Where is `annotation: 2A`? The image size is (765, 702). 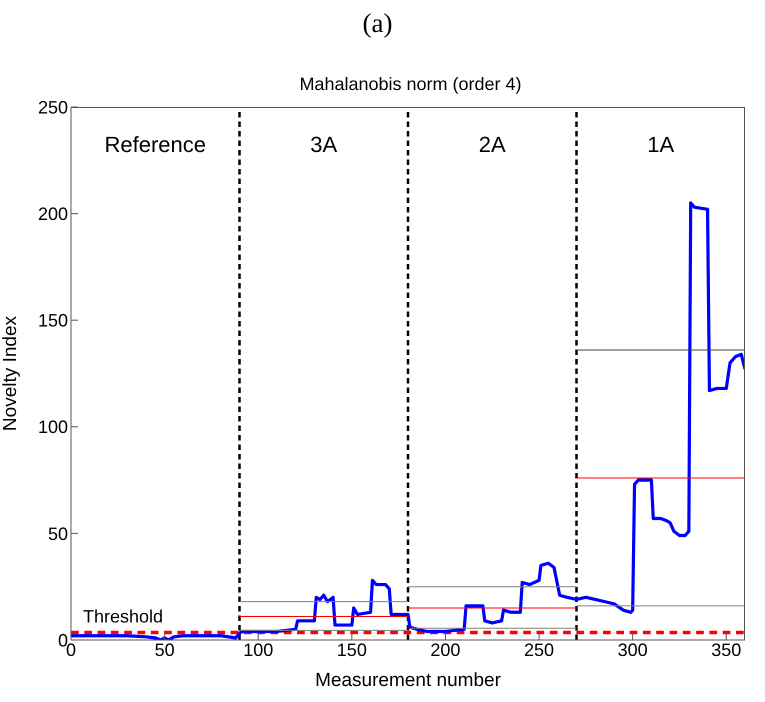 annotation: 2A is located at coordinates (492, 145).